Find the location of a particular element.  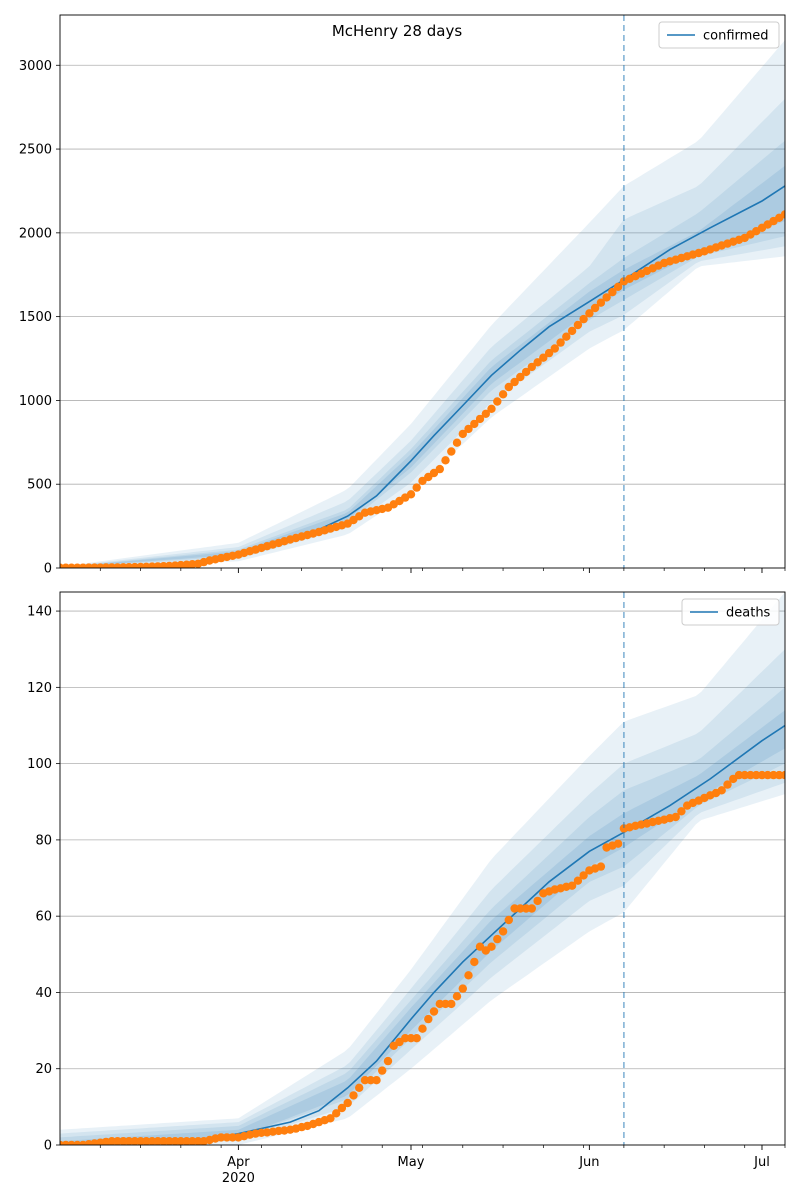

x-tick-label: May is located at coordinates (411, 1162).